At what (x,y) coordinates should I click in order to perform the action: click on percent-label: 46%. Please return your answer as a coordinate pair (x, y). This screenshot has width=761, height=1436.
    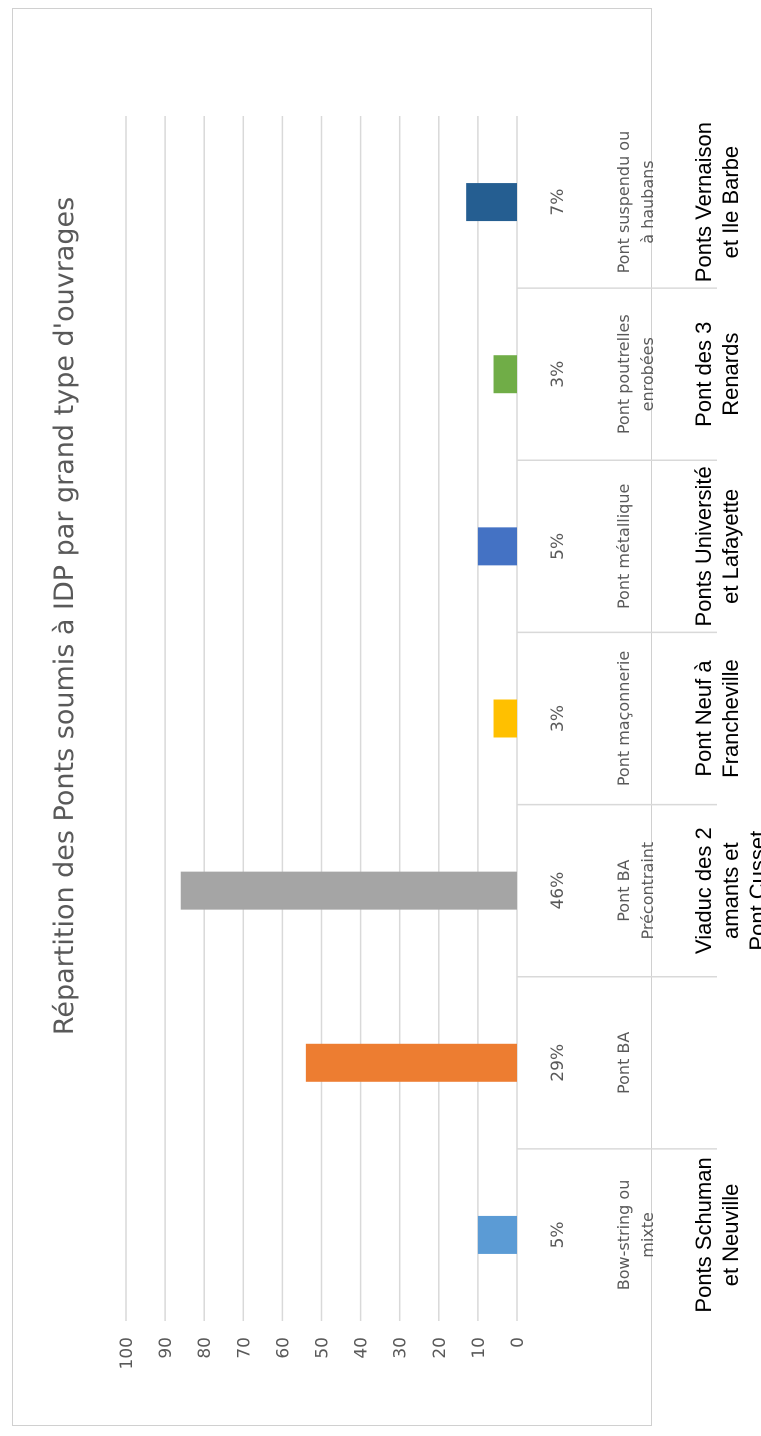
    Looking at the image, I should click on (558, 891).